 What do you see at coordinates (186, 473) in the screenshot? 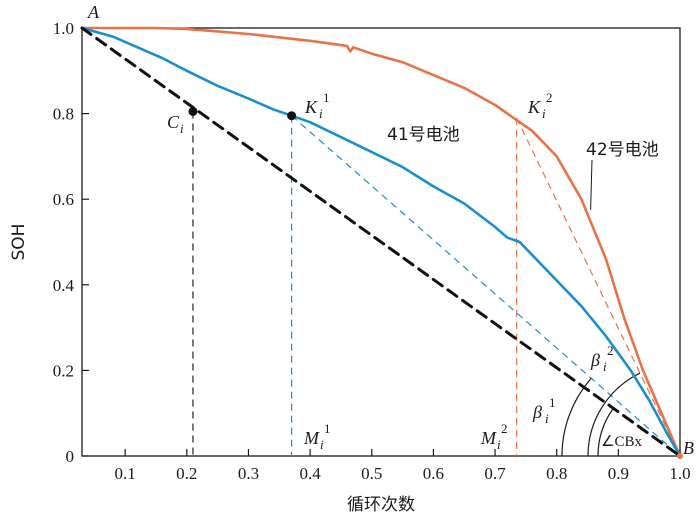
I see `x-tick-label: 0.2` at bounding box center [186, 473].